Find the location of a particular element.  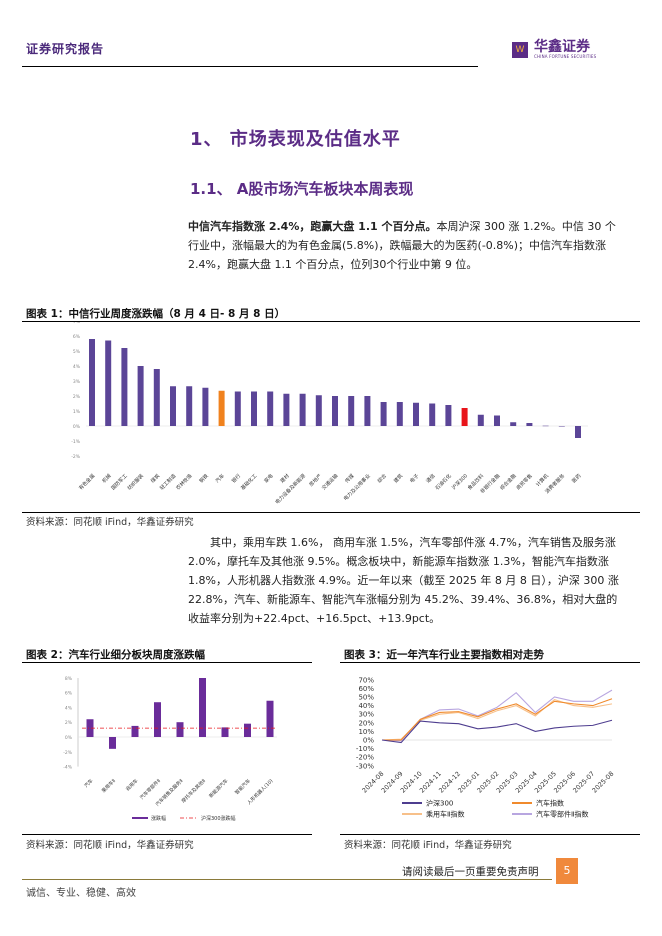

y-tick-label: 1% is located at coordinates (77, 412).